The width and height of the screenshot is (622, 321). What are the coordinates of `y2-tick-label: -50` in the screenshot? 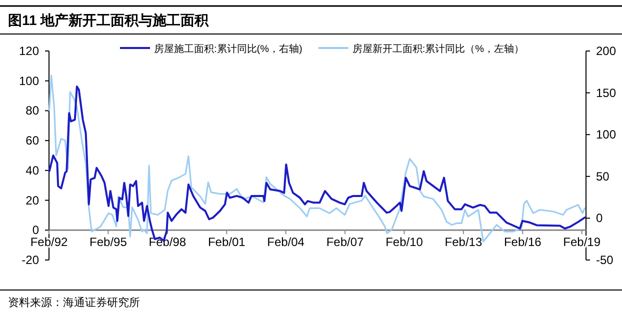 It's located at (605, 260).